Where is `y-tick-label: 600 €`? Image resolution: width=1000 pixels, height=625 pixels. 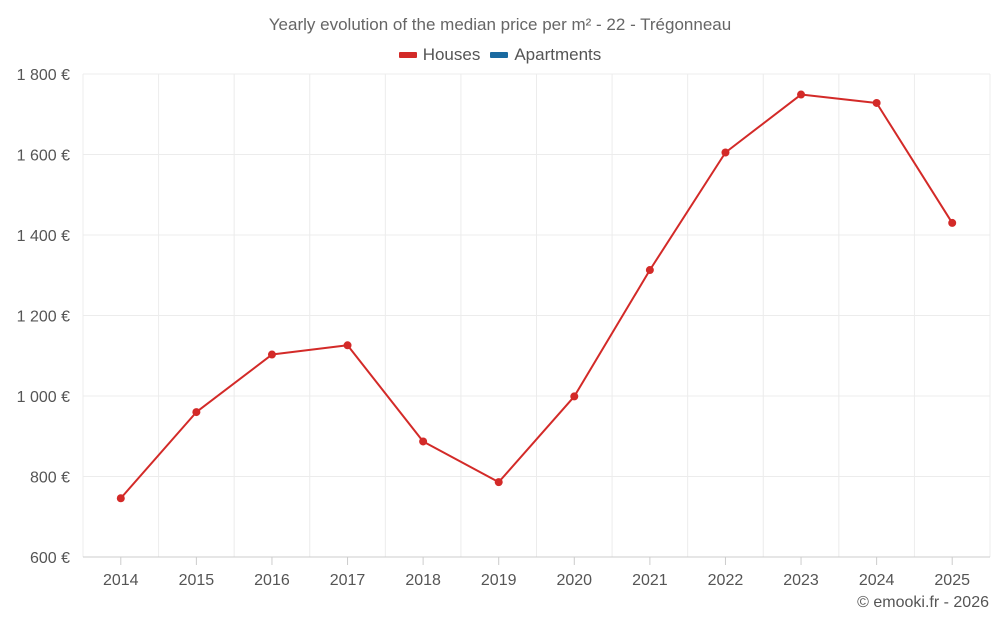
y-tick-label: 600 € is located at coordinates (50, 558).